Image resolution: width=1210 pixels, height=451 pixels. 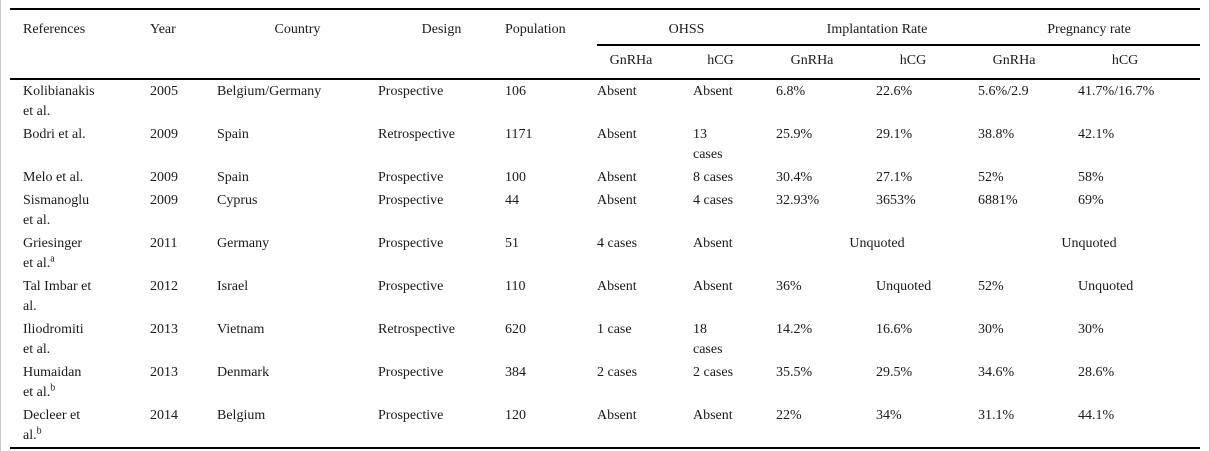 I want to click on reference-superscript: b, so click(x=39, y=431).